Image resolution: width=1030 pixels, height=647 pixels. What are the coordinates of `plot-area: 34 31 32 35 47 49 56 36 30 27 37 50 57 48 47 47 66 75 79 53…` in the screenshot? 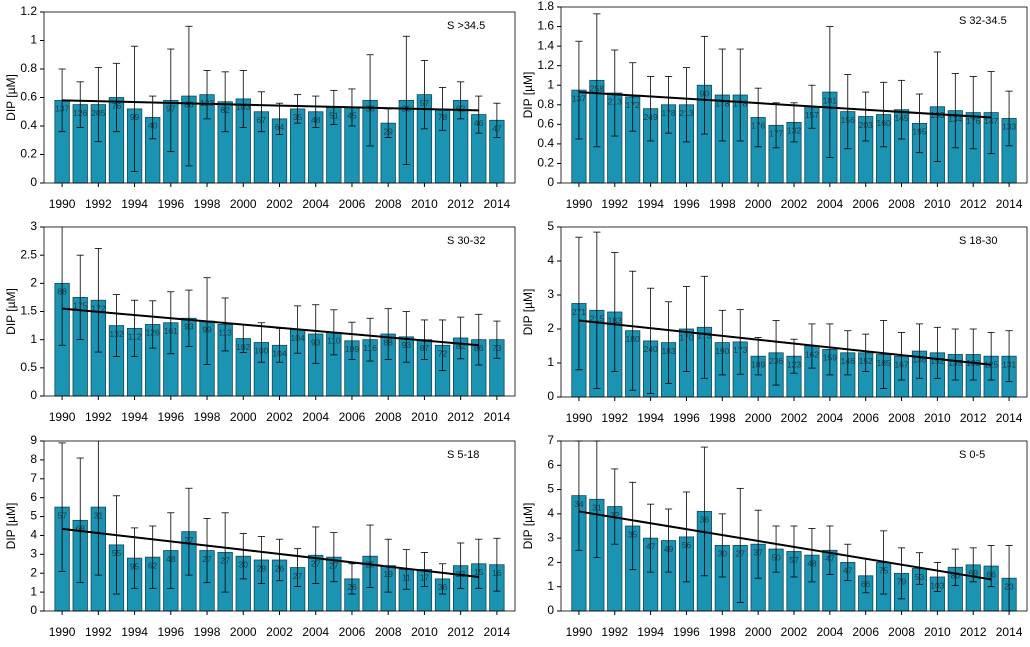 It's located at (794, 526).